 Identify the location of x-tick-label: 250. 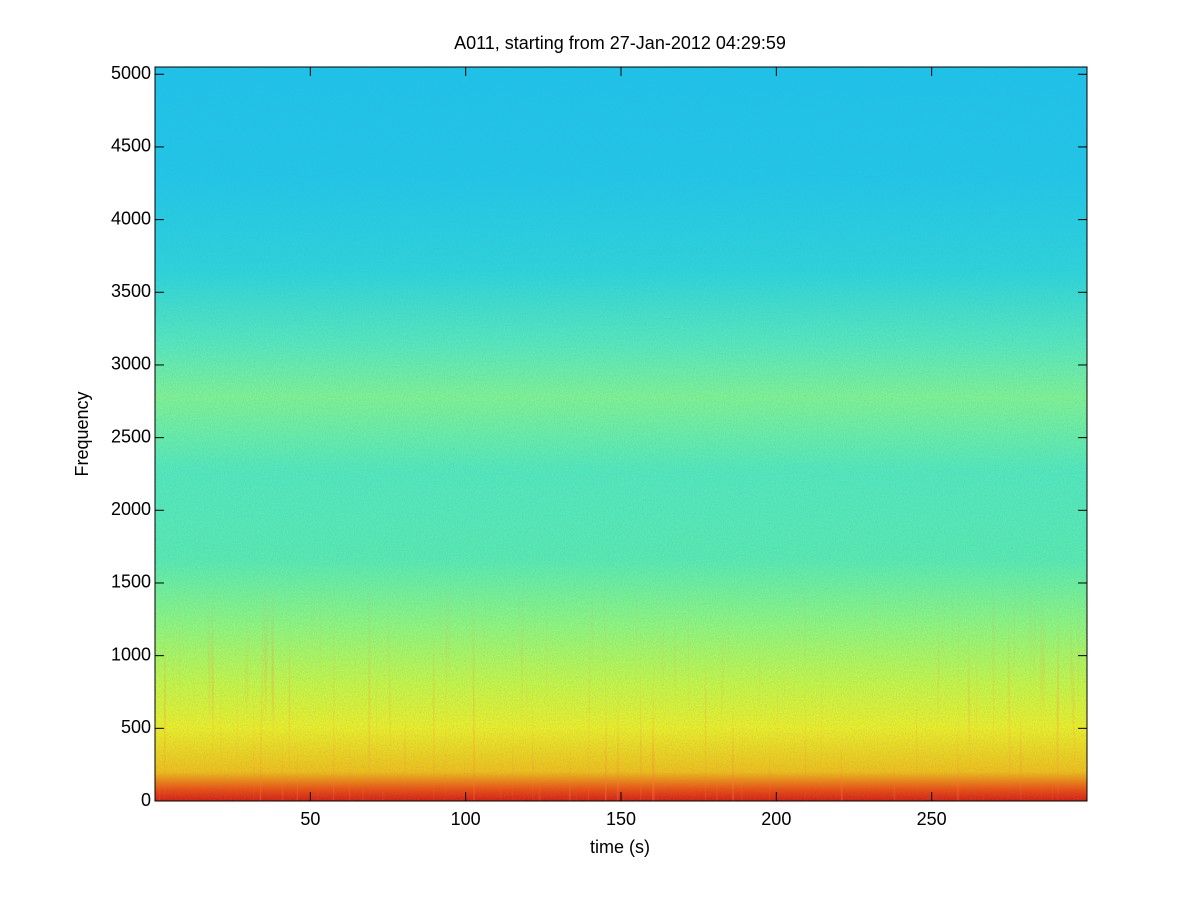
(932, 819).